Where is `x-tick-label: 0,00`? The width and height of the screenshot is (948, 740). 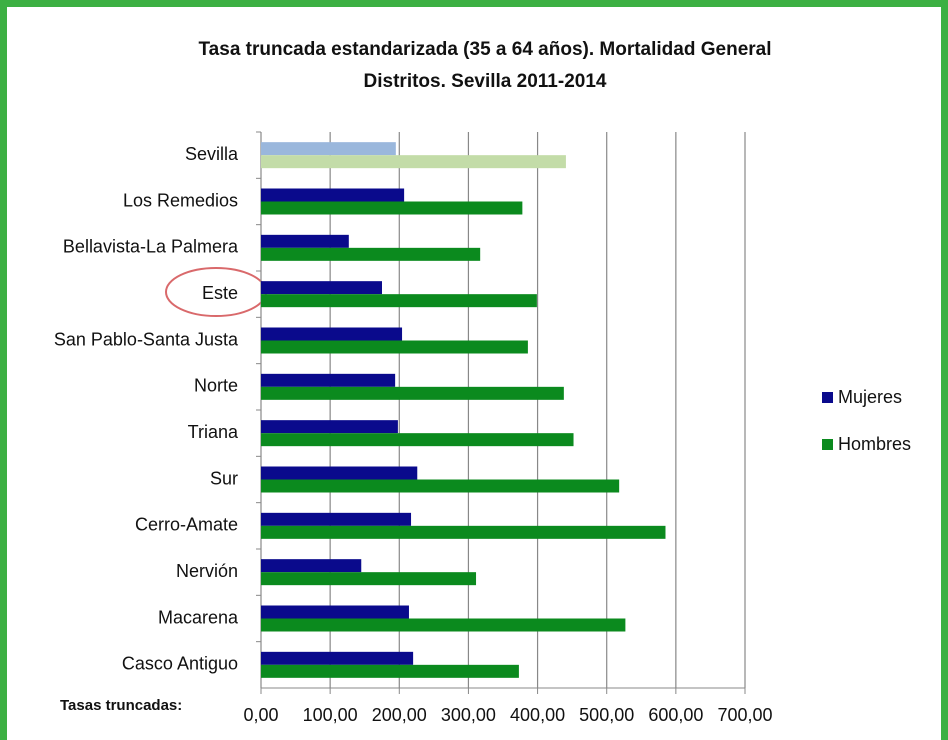 x-tick-label: 0,00 is located at coordinates (260, 715).